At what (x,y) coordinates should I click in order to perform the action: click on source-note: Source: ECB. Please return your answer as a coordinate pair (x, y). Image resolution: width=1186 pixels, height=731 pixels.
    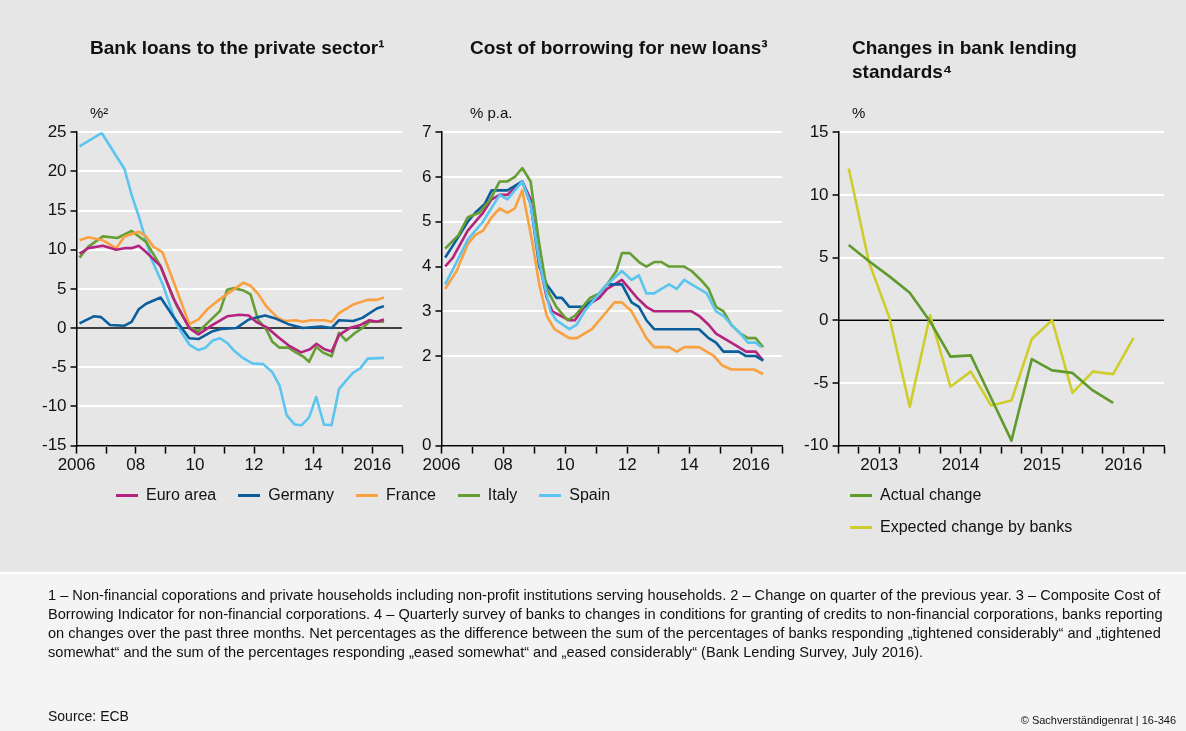
    Looking at the image, I should click on (88, 716).